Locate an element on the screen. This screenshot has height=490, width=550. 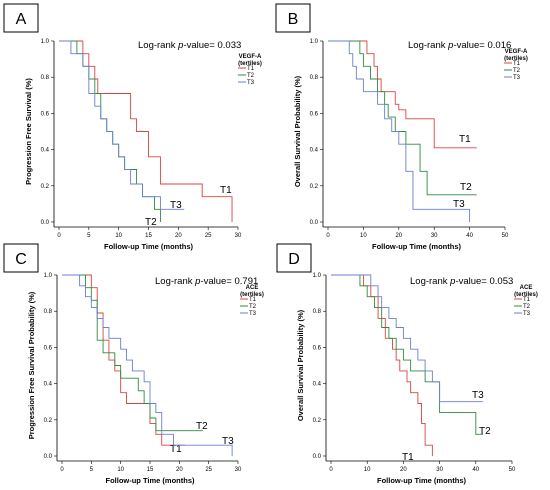
panel-letter: B is located at coordinates (293, 19).